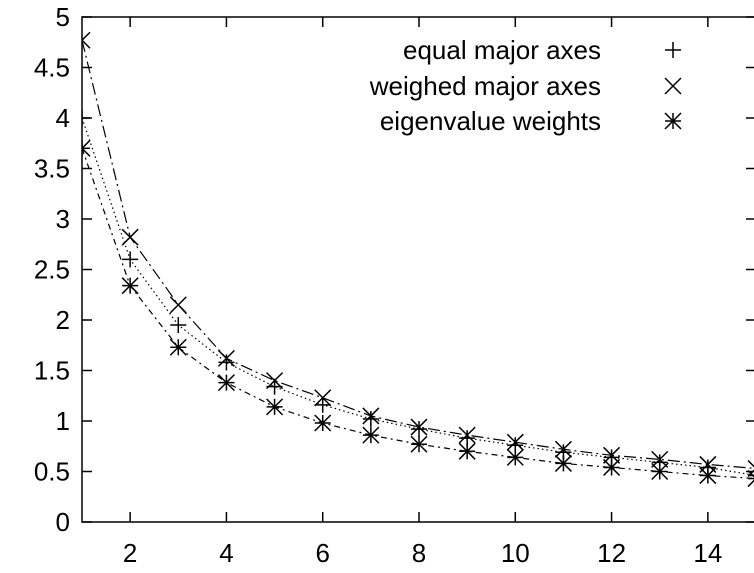 The height and width of the screenshot is (573, 754). I want to click on y-tick-label: 3, so click(63, 219).